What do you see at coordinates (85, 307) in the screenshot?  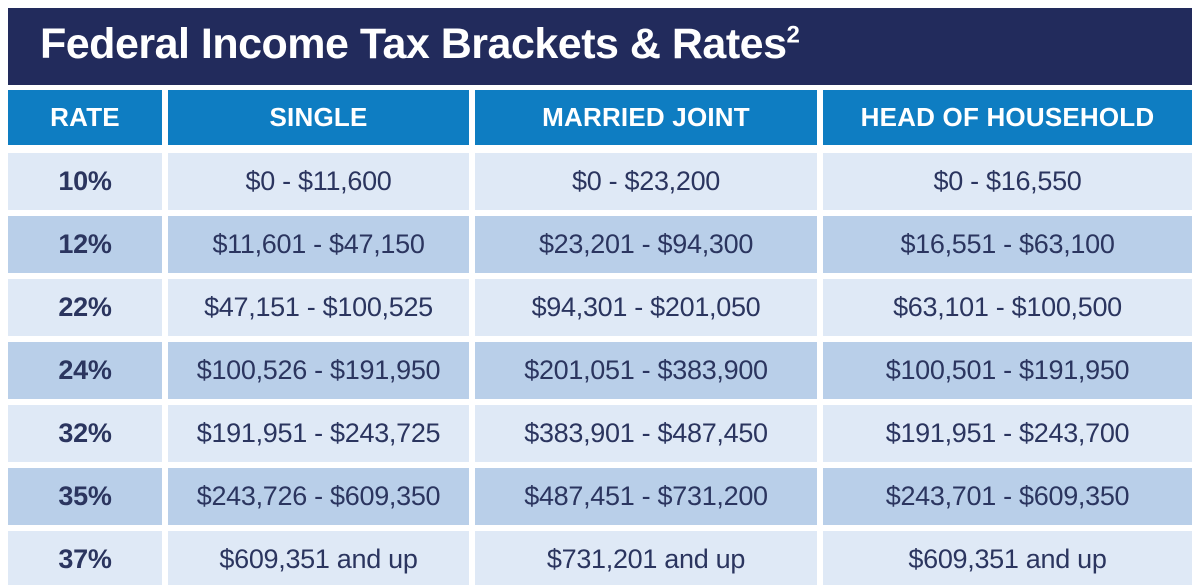 I see `rate-cell: 22%` at bounding box center [85, 307].